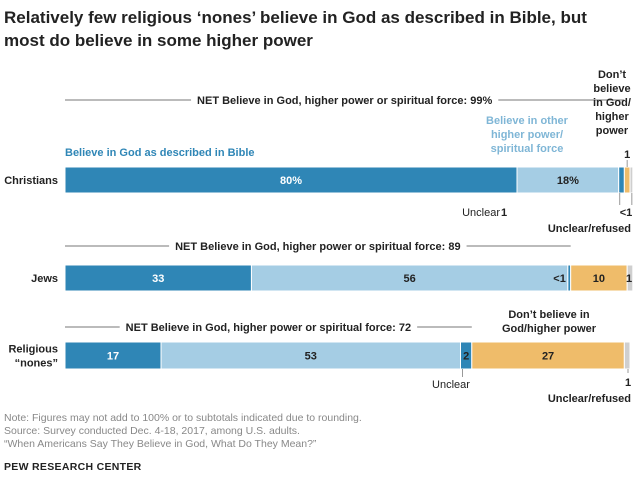 The height and width of the screenshot is (487, 638). Describe the element at coordinates (31, 181) in the screenshot. I see `category-label: Christians` at that location.